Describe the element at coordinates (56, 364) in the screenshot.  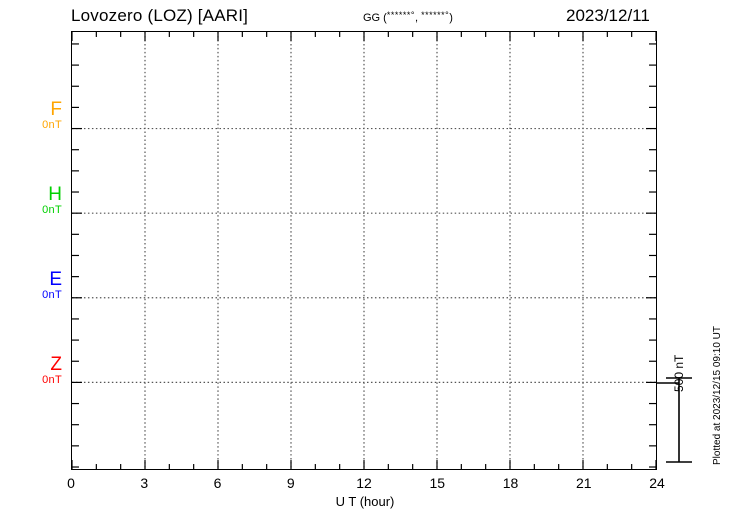
I see `component-letter-z: Z` at that location.